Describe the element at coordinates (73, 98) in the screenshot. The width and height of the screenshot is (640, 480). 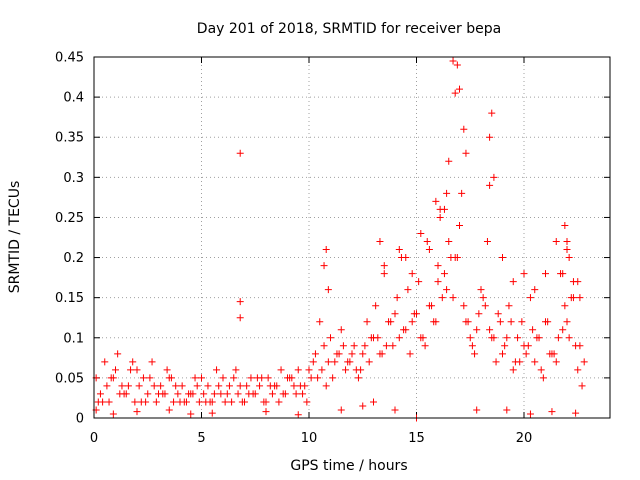
I see `y-tick-label: 0.4` at that location.